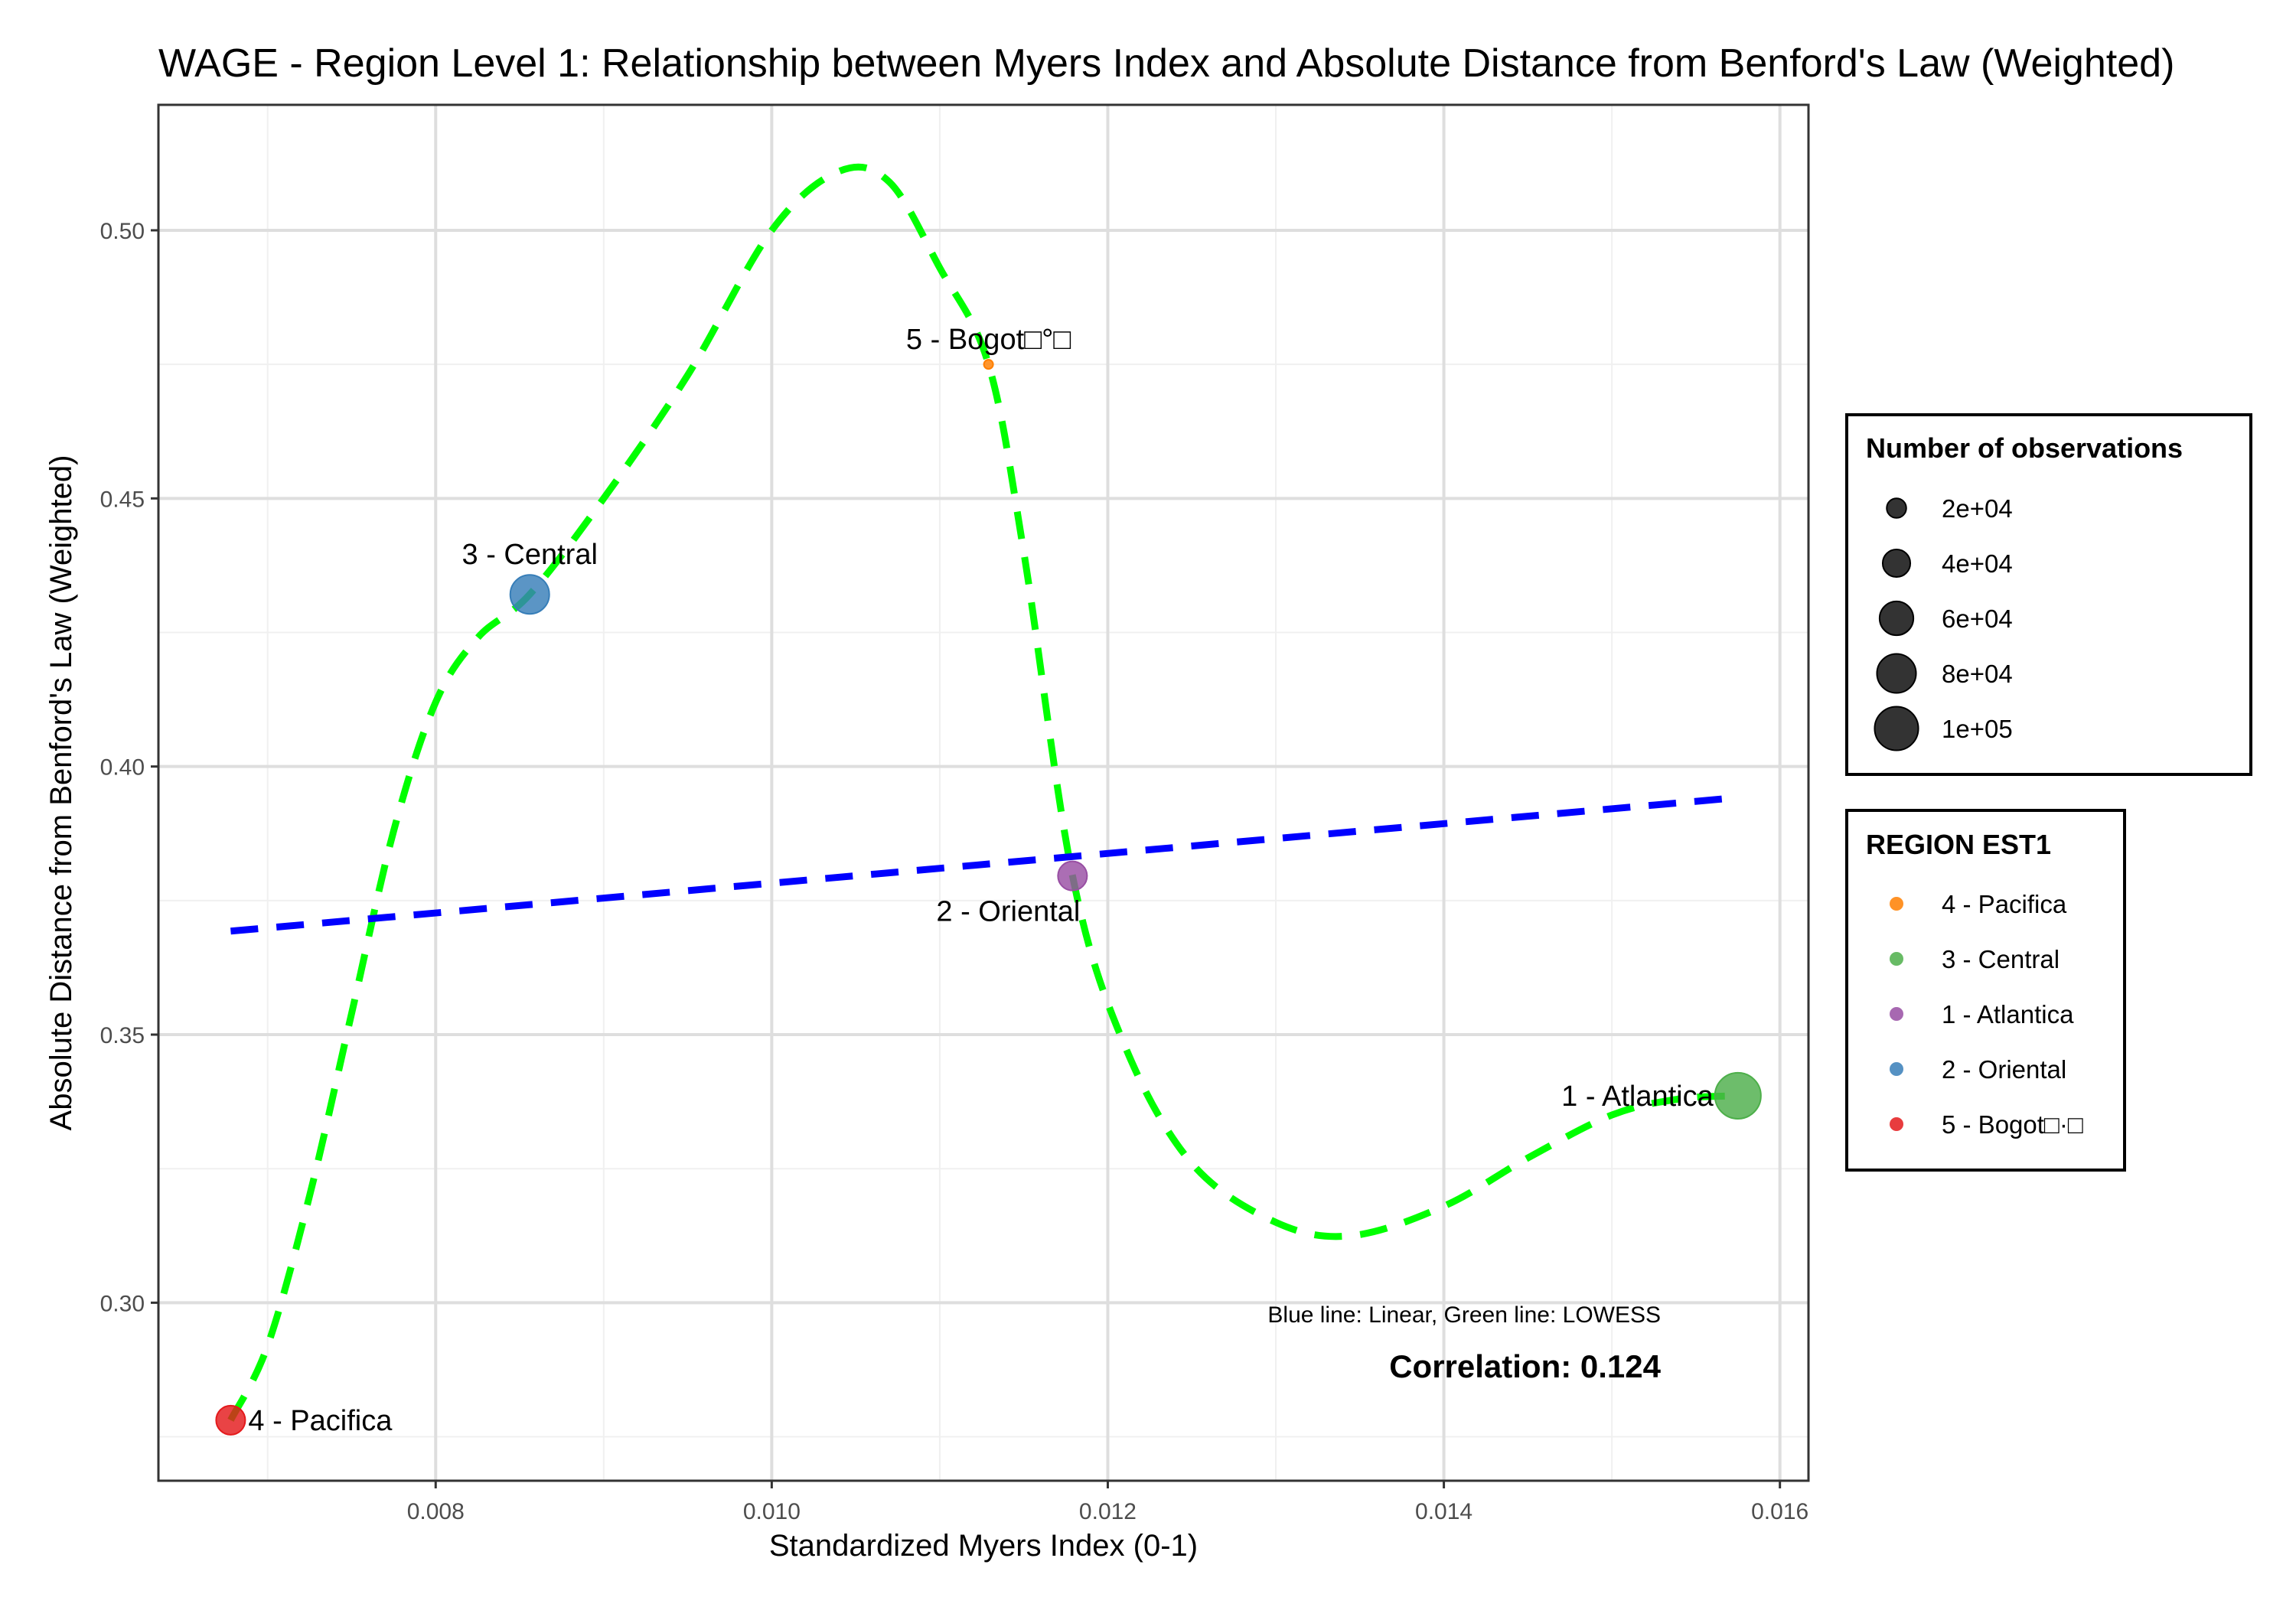 This screenshot has width=2296, height=1607. What do you see at coordinates (320, 1421) in the screenshot?
I see `point-label: 4 - Pacifica` at bounding box center [320, 1421].